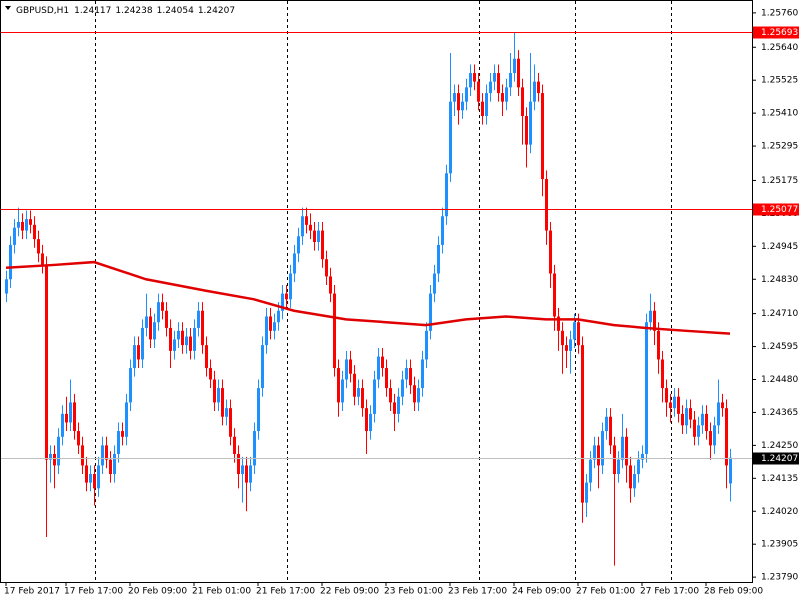 Image resolution: width=800 pixels, height=600 pixels. I want to click on y-tick-label: 1.25175, so click(779, 181).